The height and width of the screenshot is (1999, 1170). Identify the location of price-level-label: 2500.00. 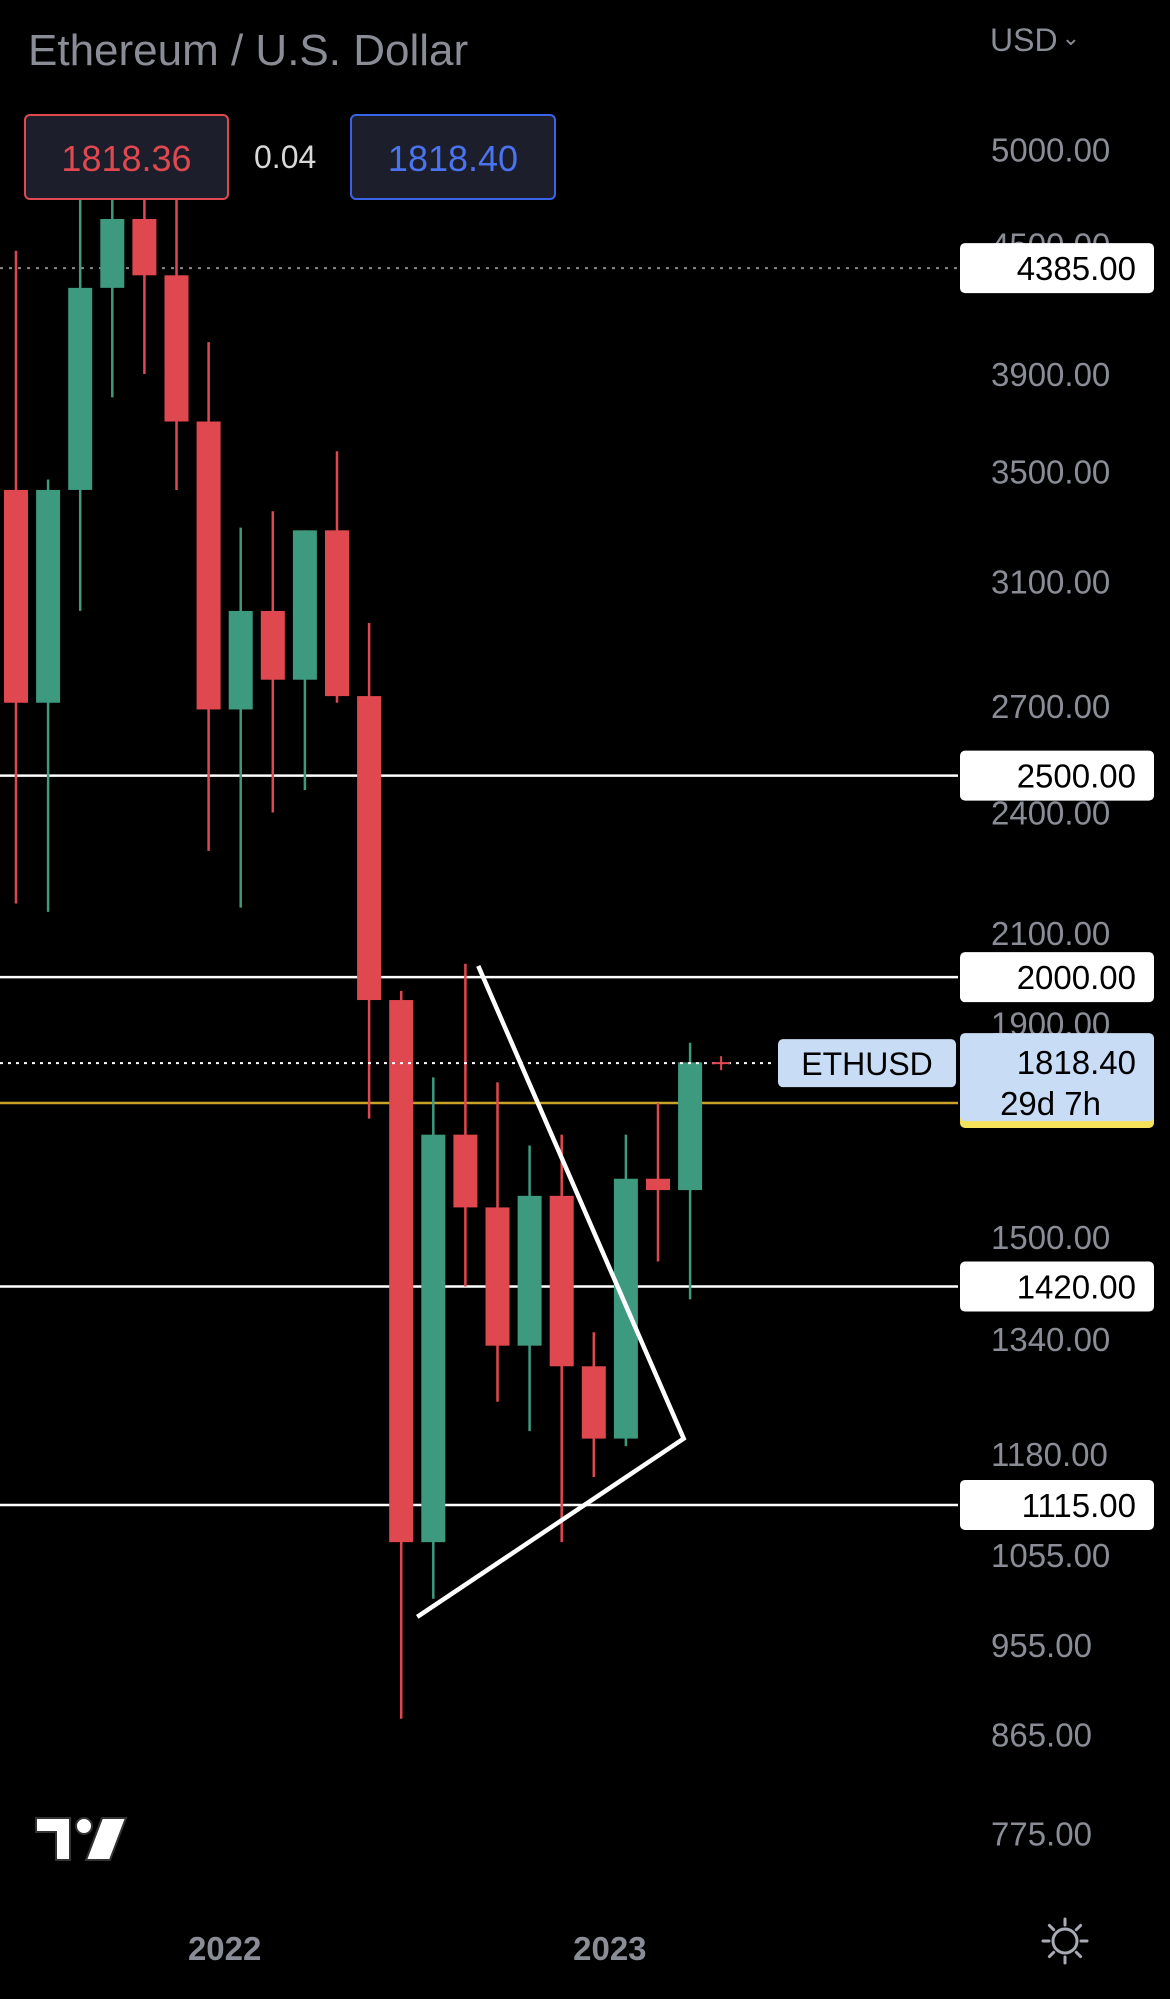
(1076, 776).